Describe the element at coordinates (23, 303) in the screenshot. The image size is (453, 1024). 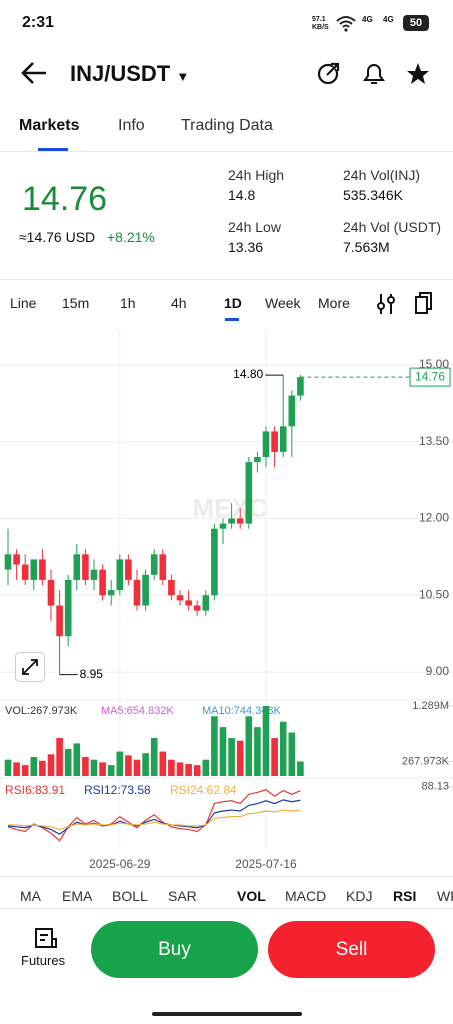
I see `interval: Line` at that location.